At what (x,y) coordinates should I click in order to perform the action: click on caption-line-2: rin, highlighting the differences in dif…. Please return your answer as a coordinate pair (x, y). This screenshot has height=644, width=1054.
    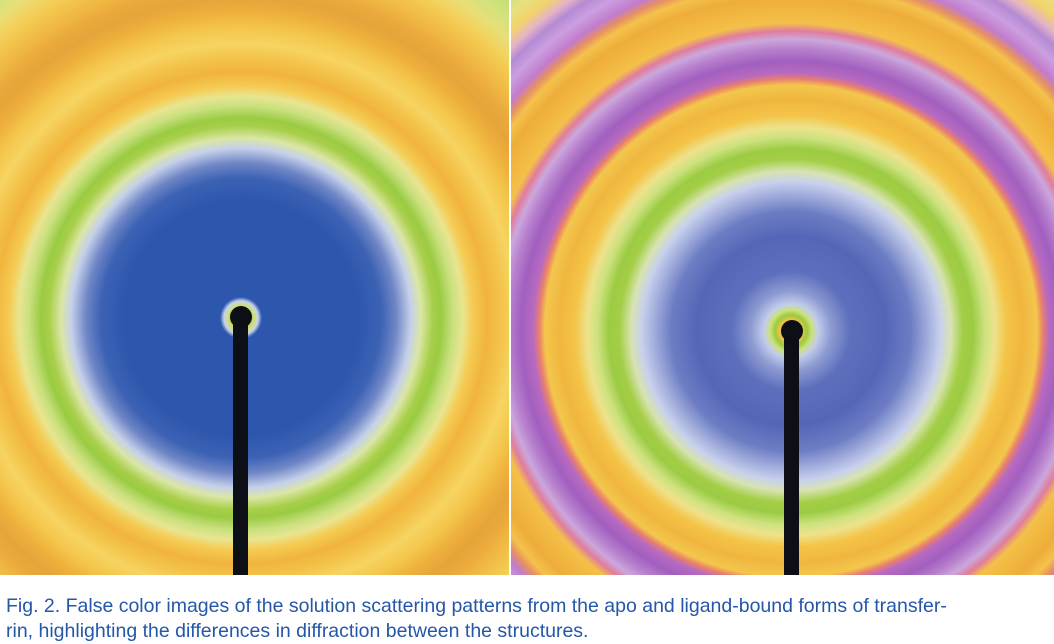
    Looking at the image, I should click on (297, 631).